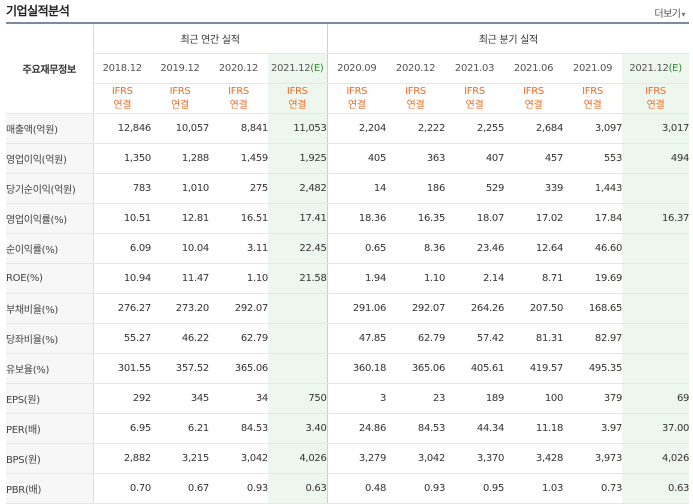  I want to click on table-cell: 22.45, so click(298, 248).